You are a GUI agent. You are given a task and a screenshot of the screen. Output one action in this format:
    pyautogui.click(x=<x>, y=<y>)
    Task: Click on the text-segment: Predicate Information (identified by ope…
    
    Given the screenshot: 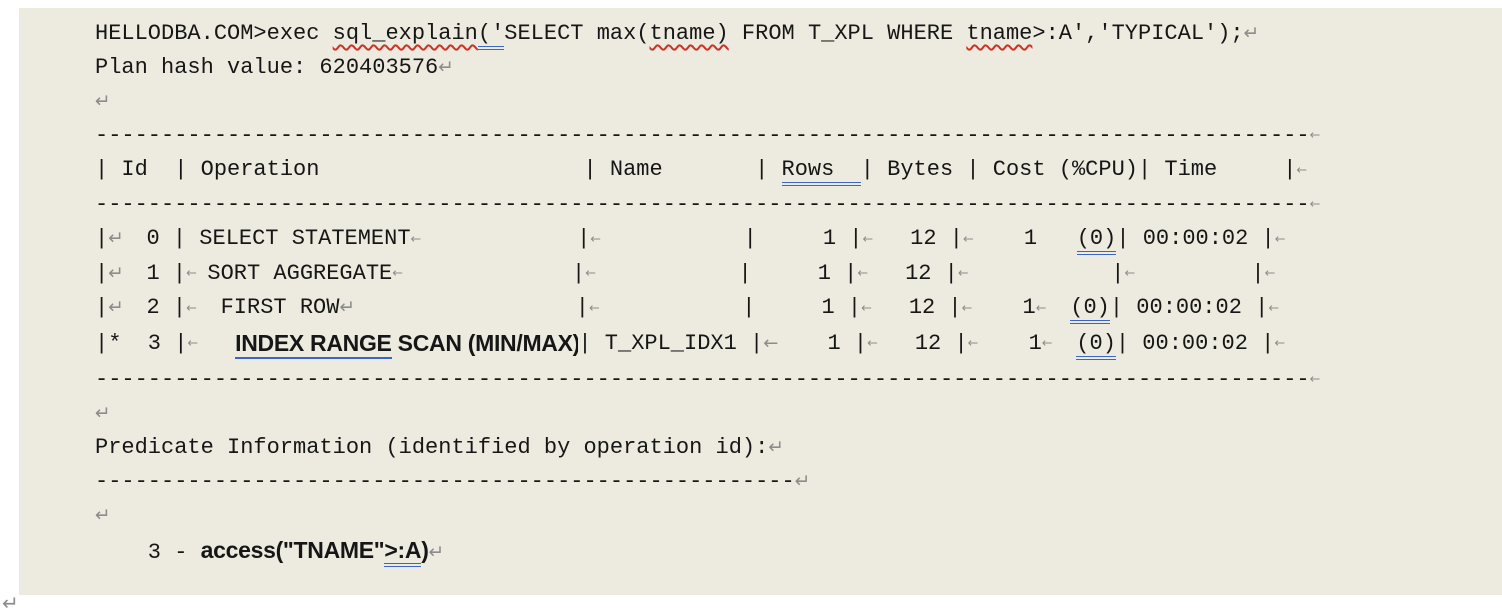 What is the action you would take?
    pyautogui.click(x=432, y=448)
    